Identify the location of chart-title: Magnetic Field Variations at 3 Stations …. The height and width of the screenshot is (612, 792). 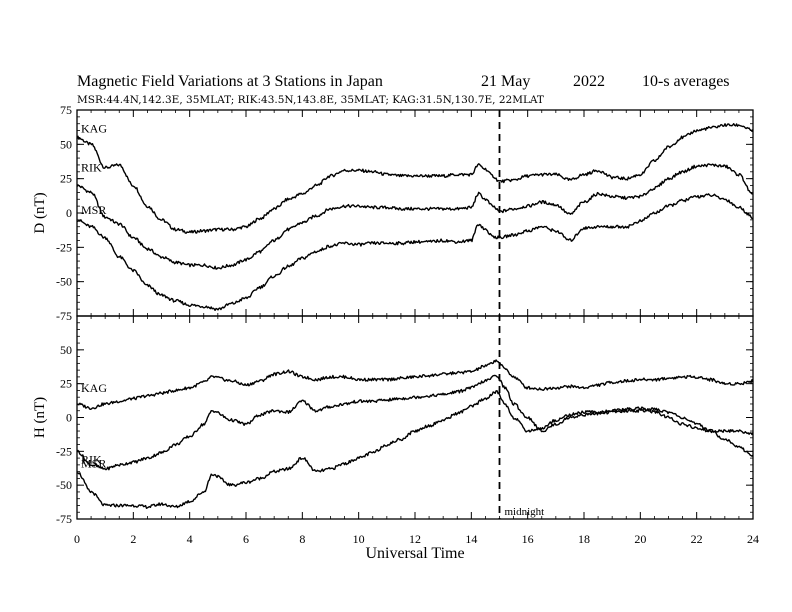
(230, 81).